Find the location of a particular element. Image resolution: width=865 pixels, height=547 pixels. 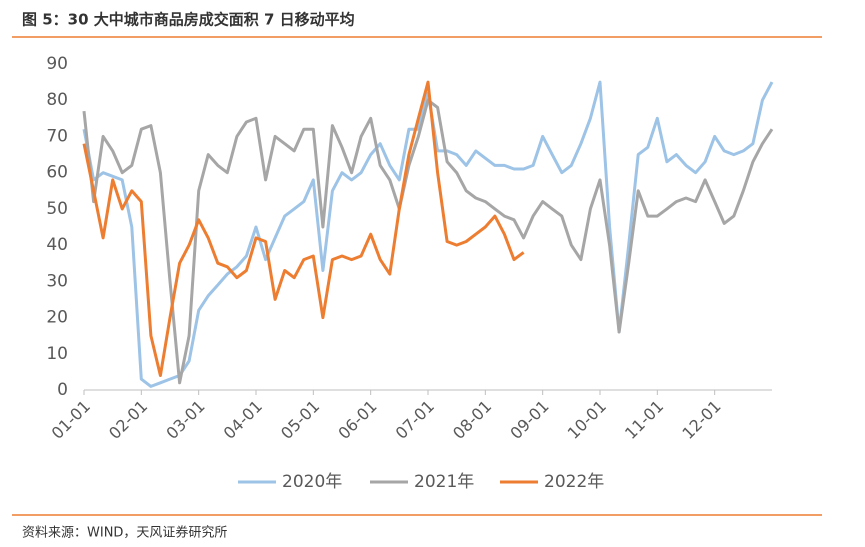

y-tick-label: 70 is located at coordinates (57, 136).